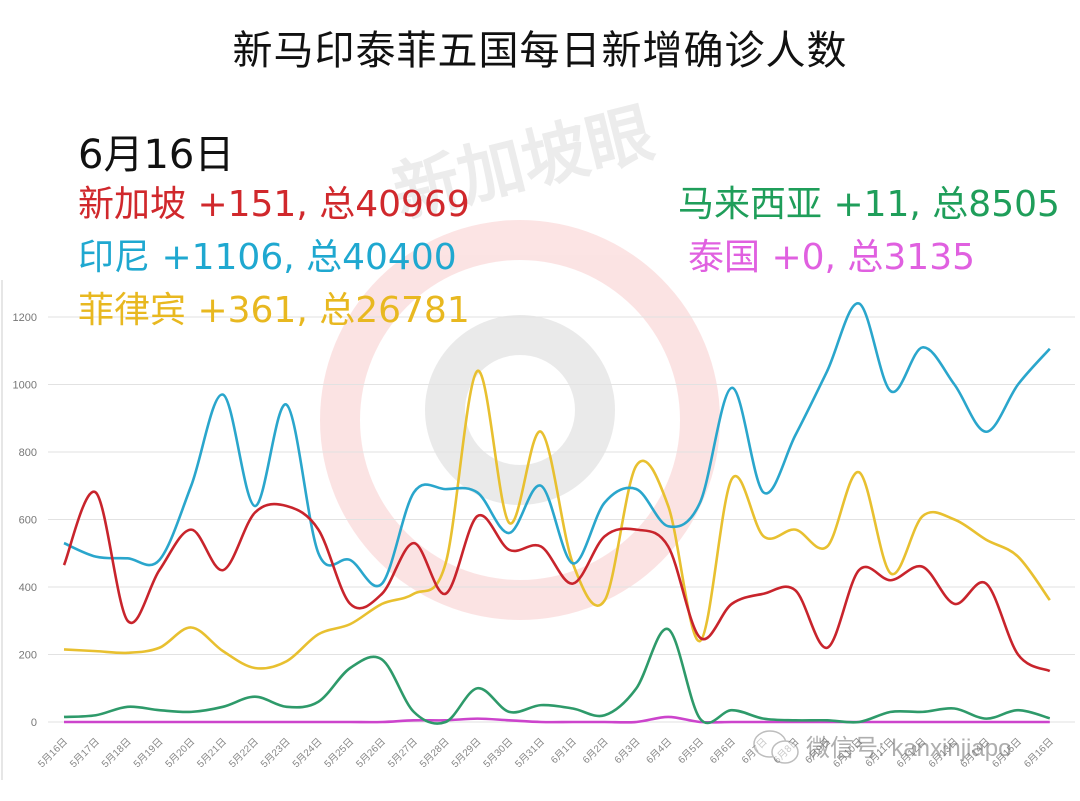  I want to click on x-tick-label: 6月1日, so click(563, 751).